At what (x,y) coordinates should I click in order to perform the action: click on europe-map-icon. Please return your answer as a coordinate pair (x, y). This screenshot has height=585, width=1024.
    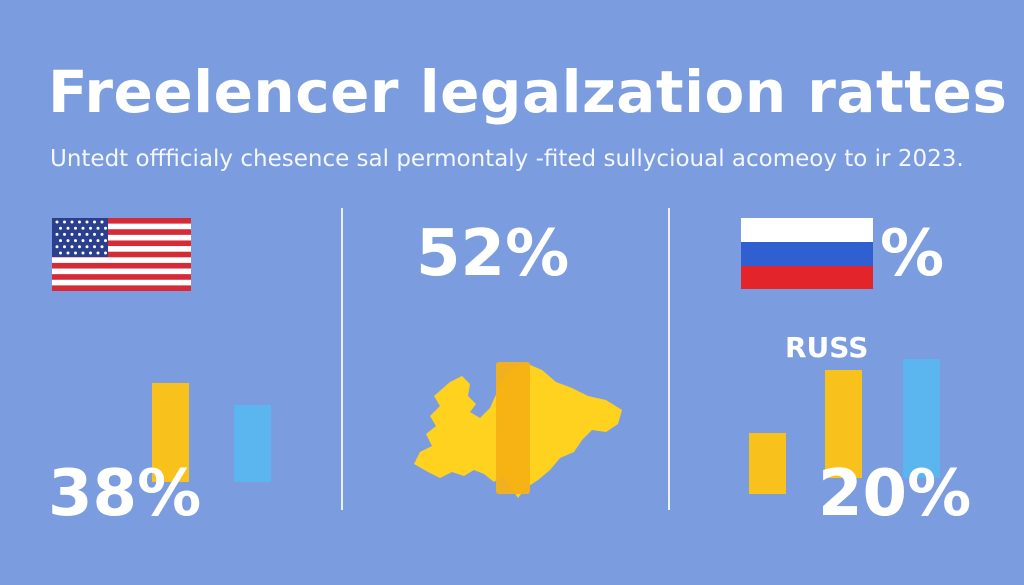
    Looking at the image, I should click on (518, 430).